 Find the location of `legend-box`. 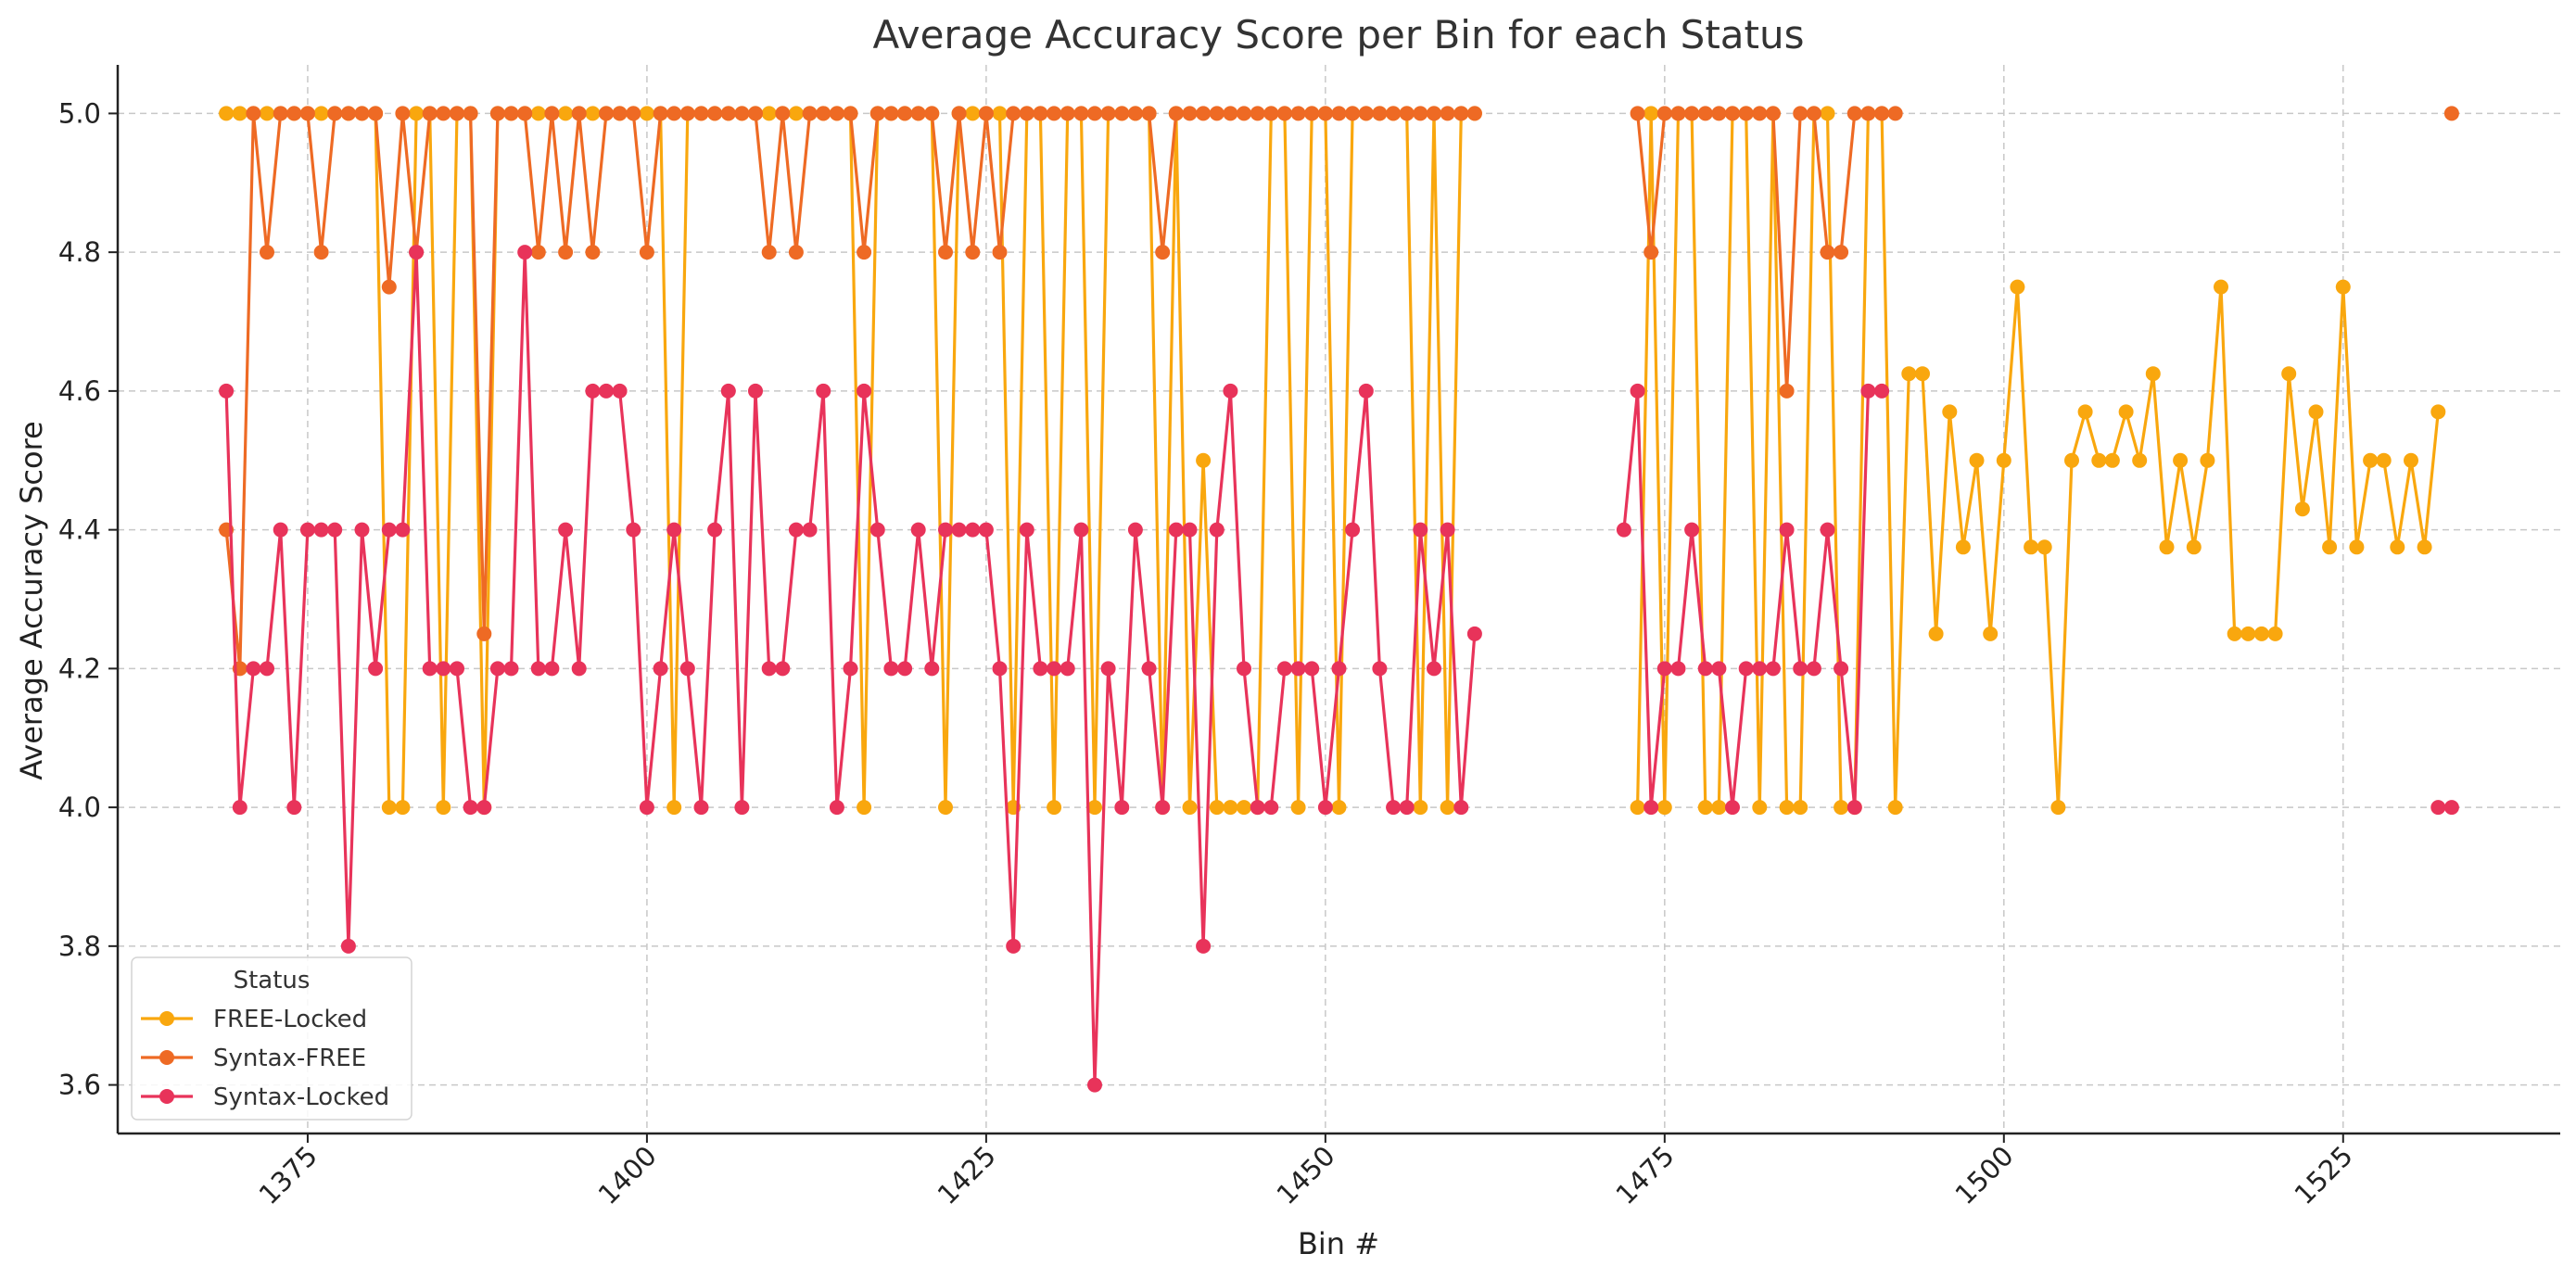

legend-box is located at coordinates (271, 1038).